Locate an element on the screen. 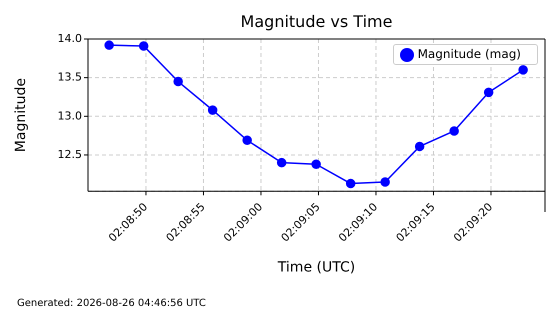 This screenshot has height=314, width=560. y-axis-title: Magnitude is located at coordinates (20, 115).